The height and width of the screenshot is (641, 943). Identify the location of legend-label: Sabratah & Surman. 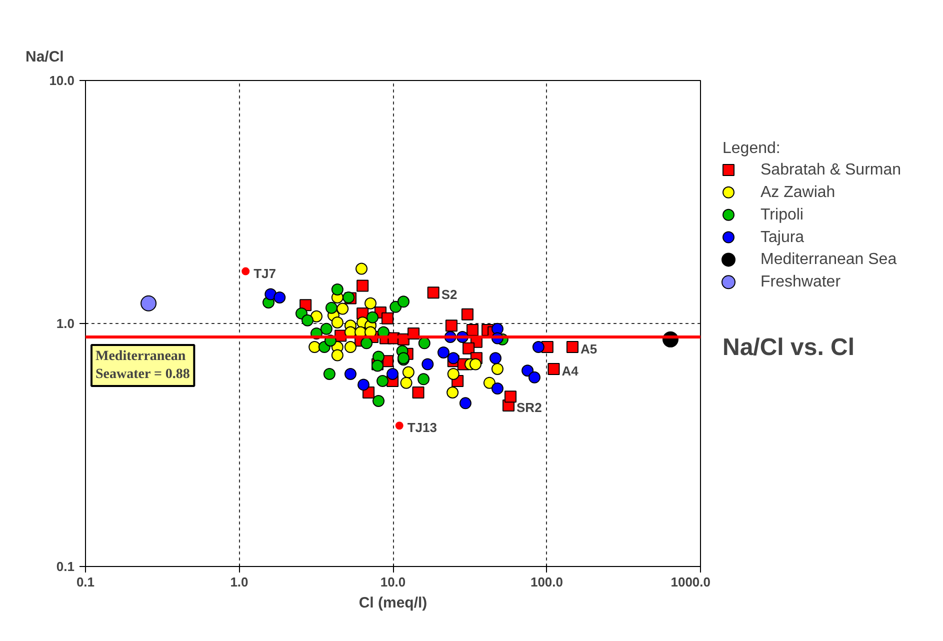
(831, 169).